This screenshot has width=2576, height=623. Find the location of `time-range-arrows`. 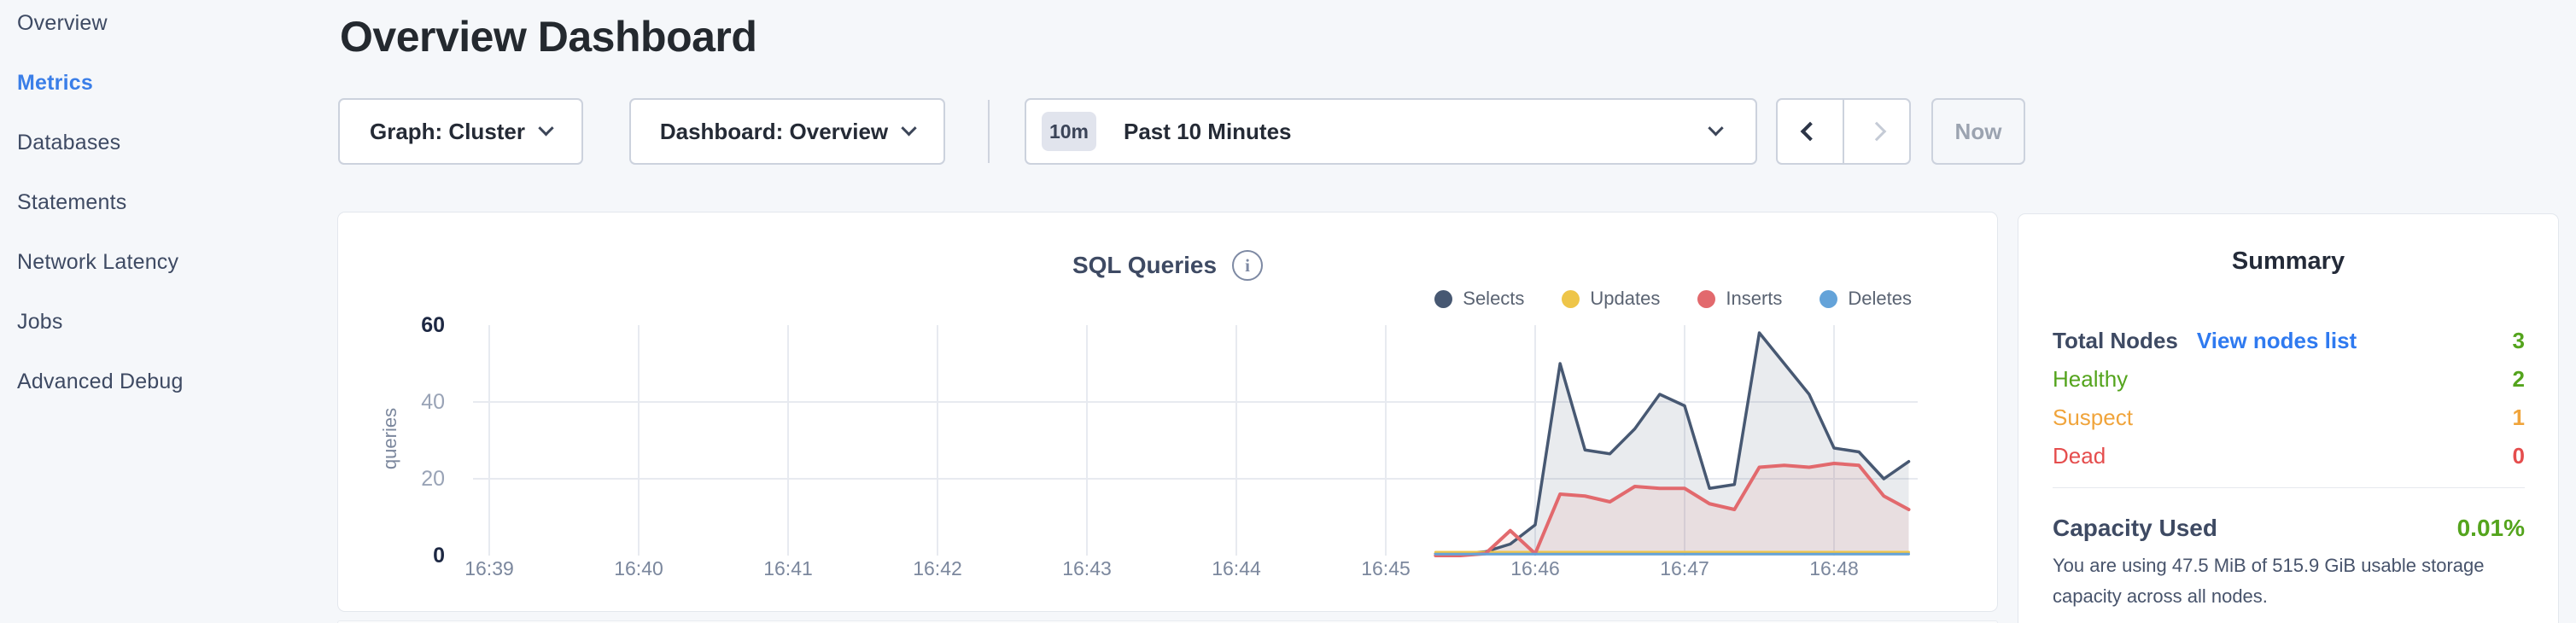

time-range-arrows is located at coordinates (1844, 131).